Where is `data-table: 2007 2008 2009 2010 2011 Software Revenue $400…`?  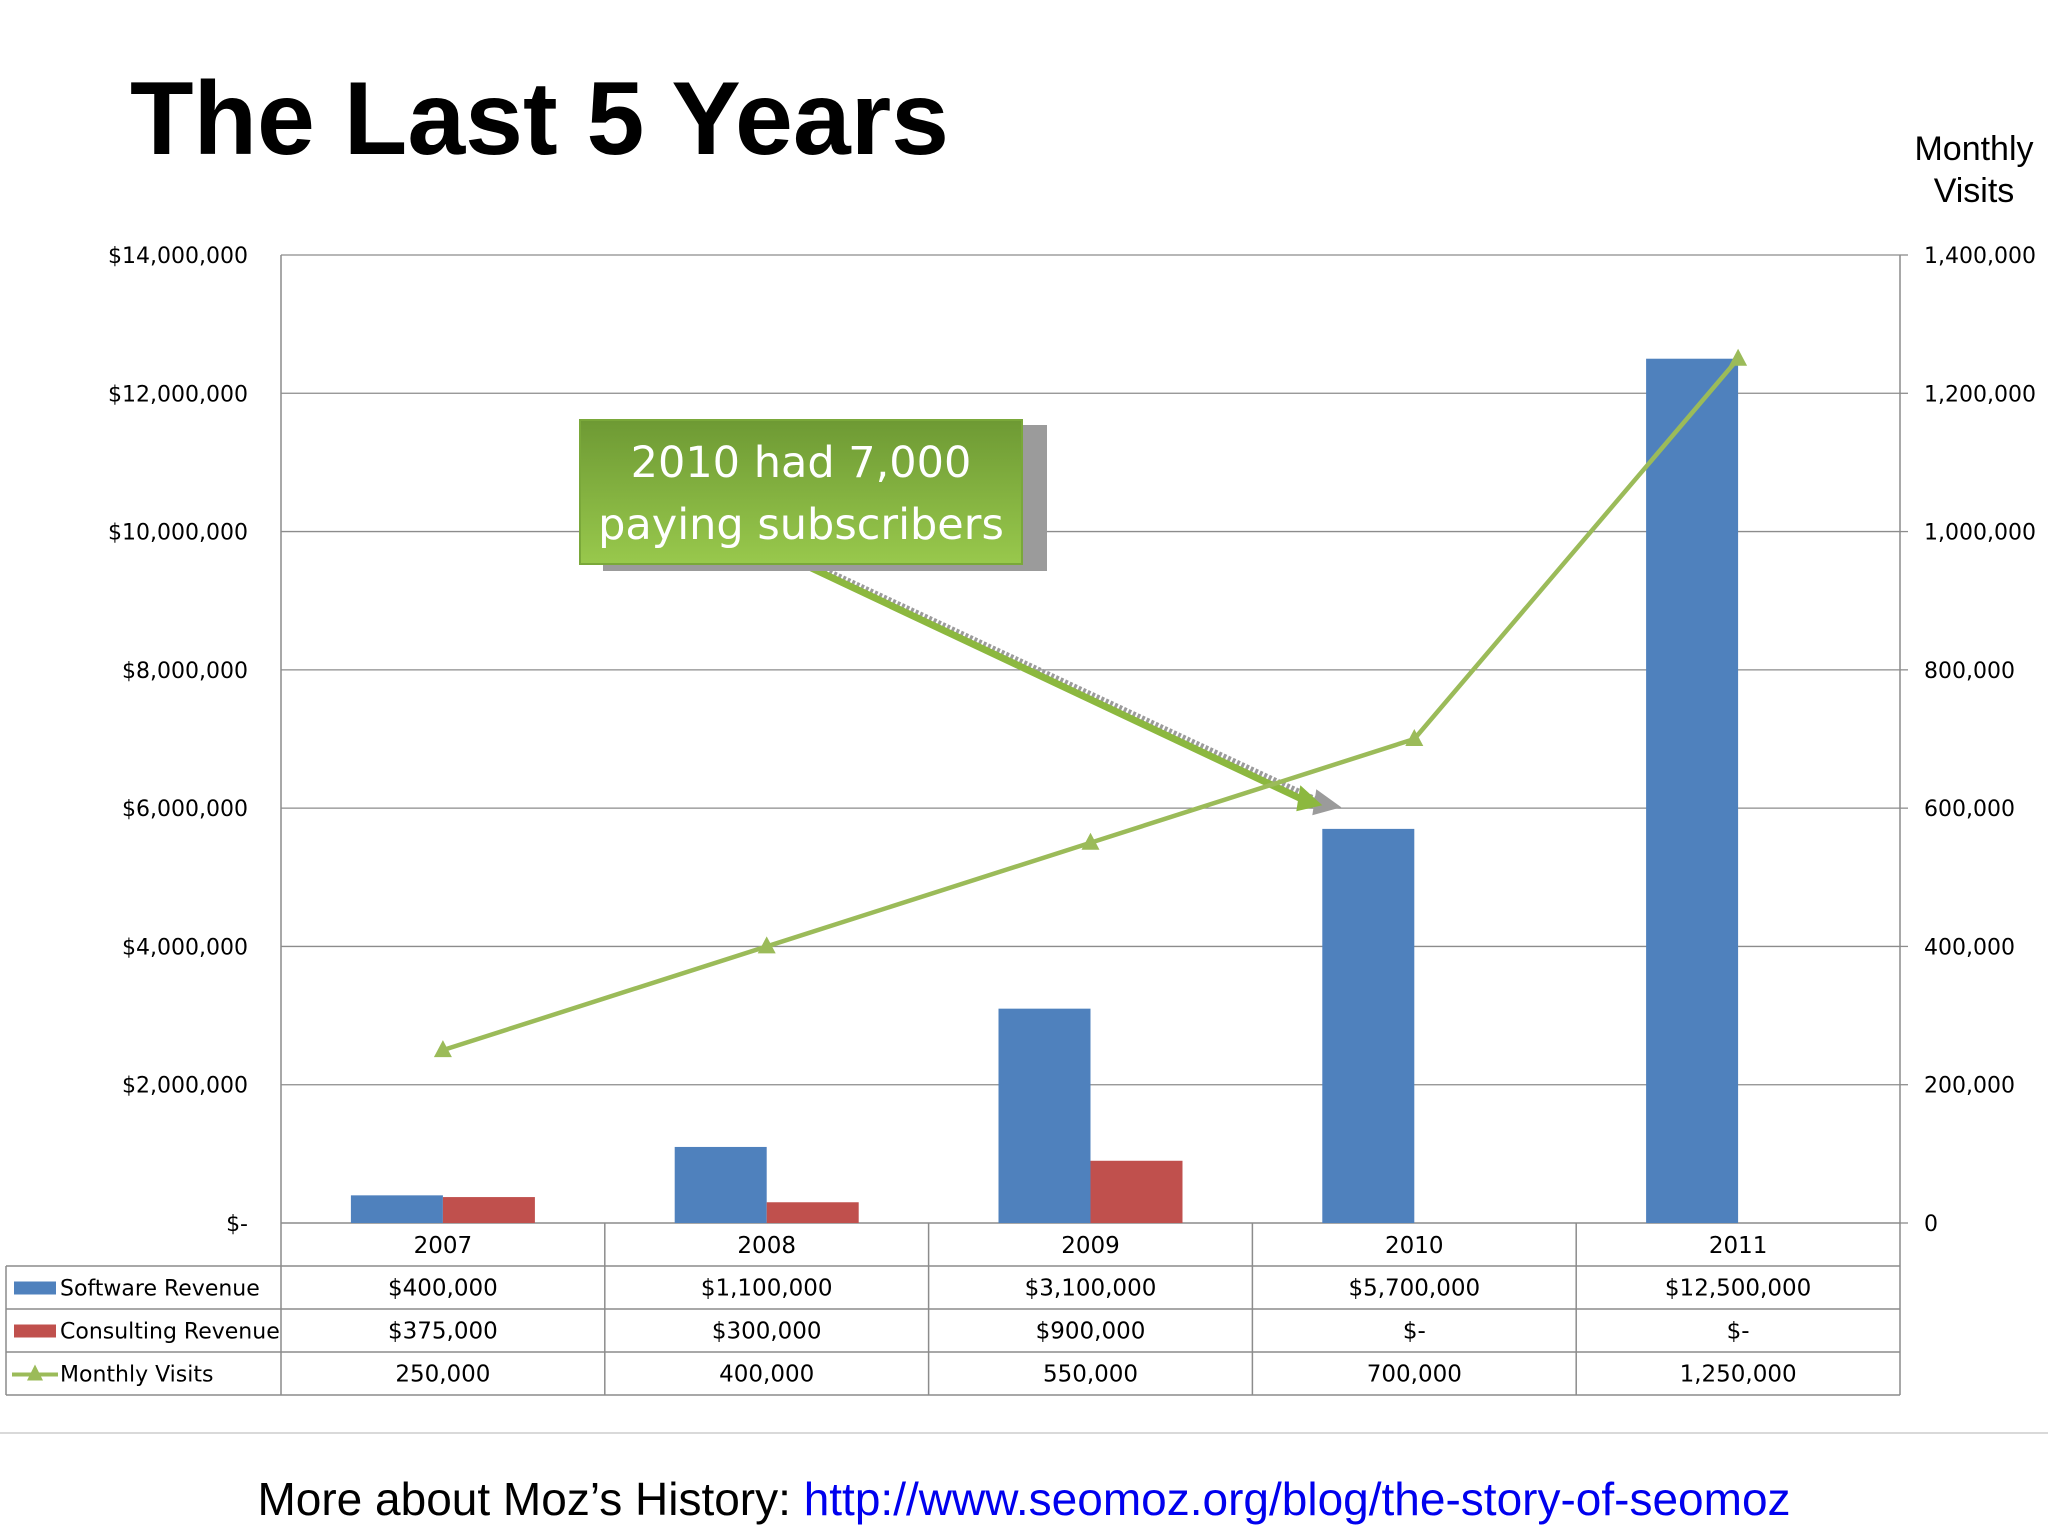 data-table: 2007 2008 2009 2010 2011 Software Revenue $400… is located at coordinates (953, 1309).